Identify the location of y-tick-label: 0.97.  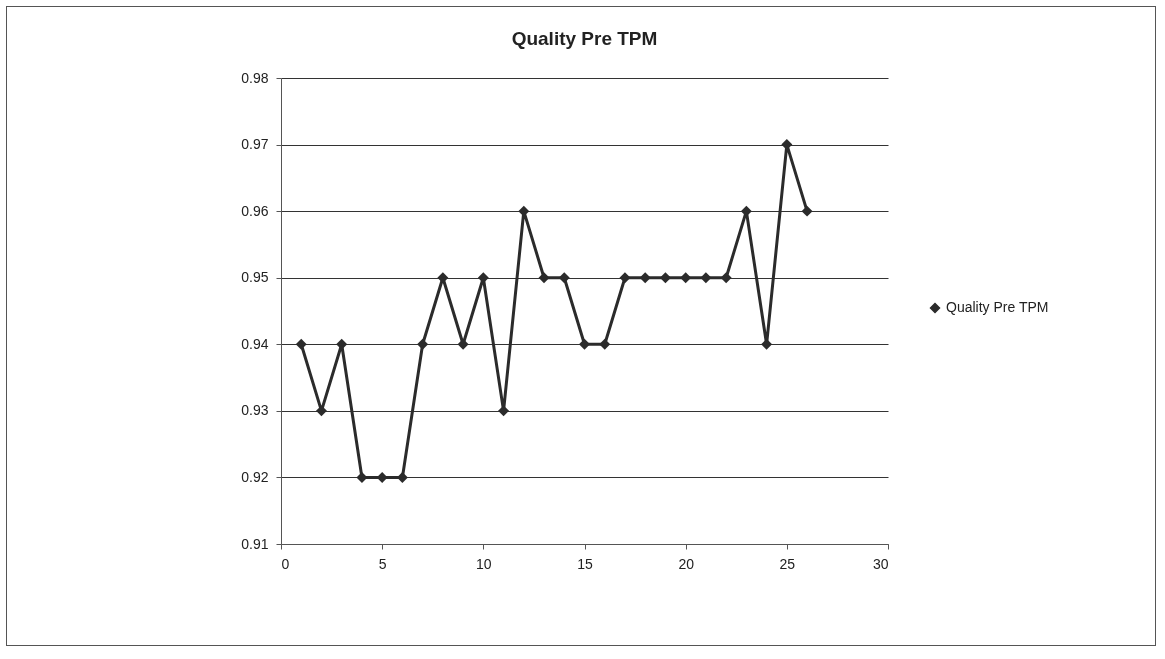
(255, 144).